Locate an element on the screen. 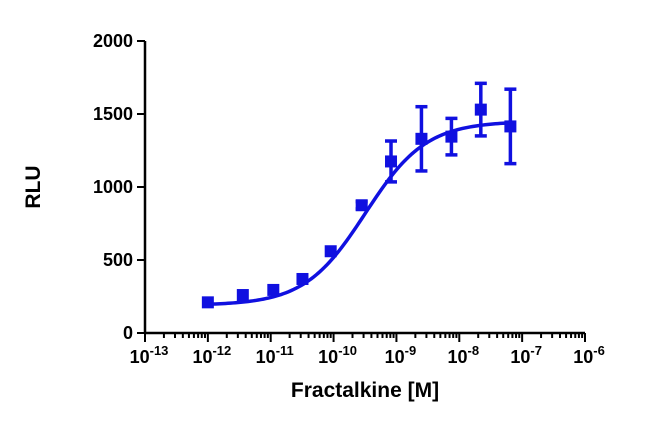 The width and height of the screenshot is (650, 425). x-tick-label-3: 10⁻¹⁰ is located at coordinates (337, 355).